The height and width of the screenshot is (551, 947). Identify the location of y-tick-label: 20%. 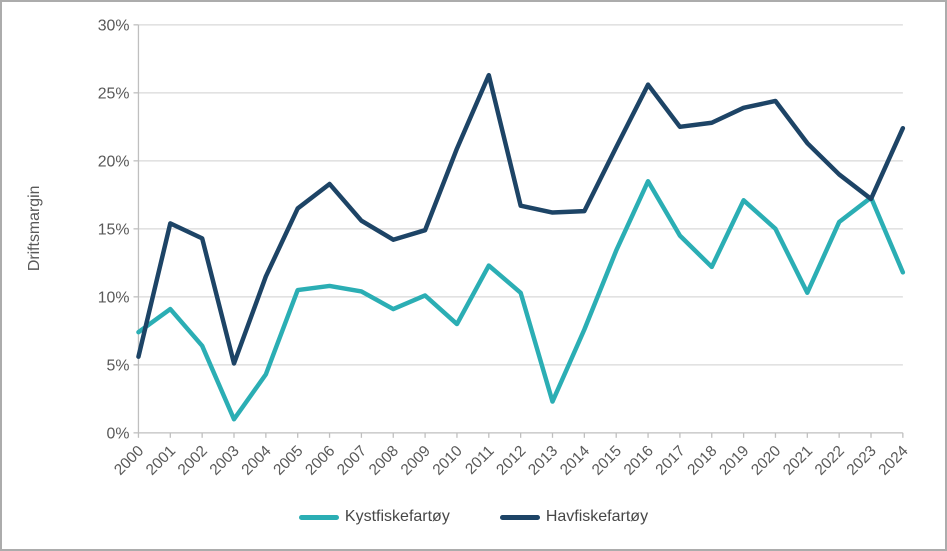
(114, 161).